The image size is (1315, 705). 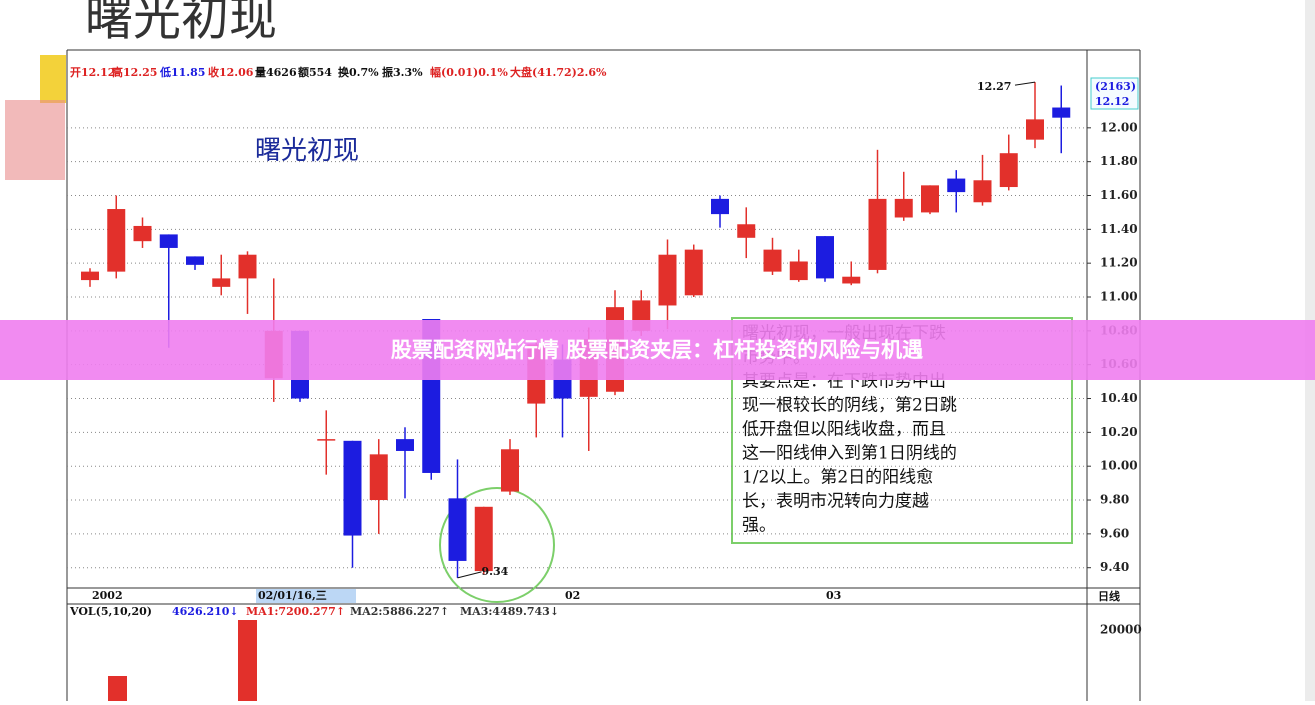 I want to click on note-line: 强。, so click(x=759, y=526).